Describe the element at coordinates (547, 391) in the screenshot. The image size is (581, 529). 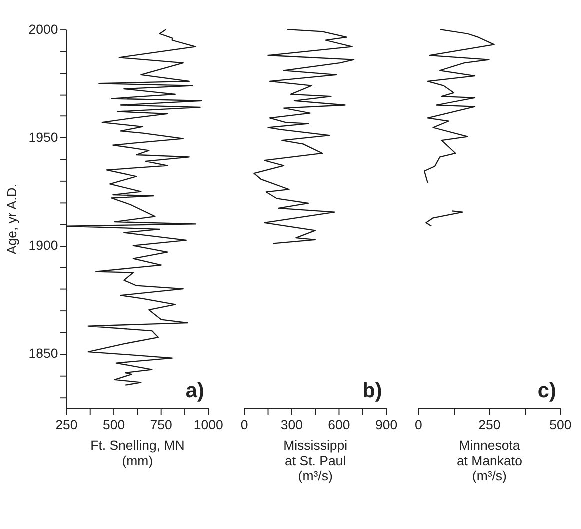
I see `annotation: c)` at that location.